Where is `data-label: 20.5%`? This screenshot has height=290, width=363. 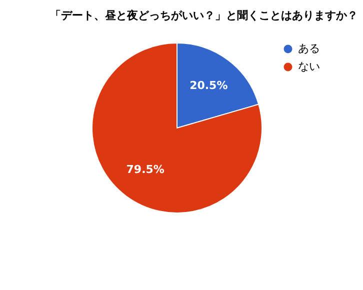
data-label: 20.5% is located at coordinates (209, 85).